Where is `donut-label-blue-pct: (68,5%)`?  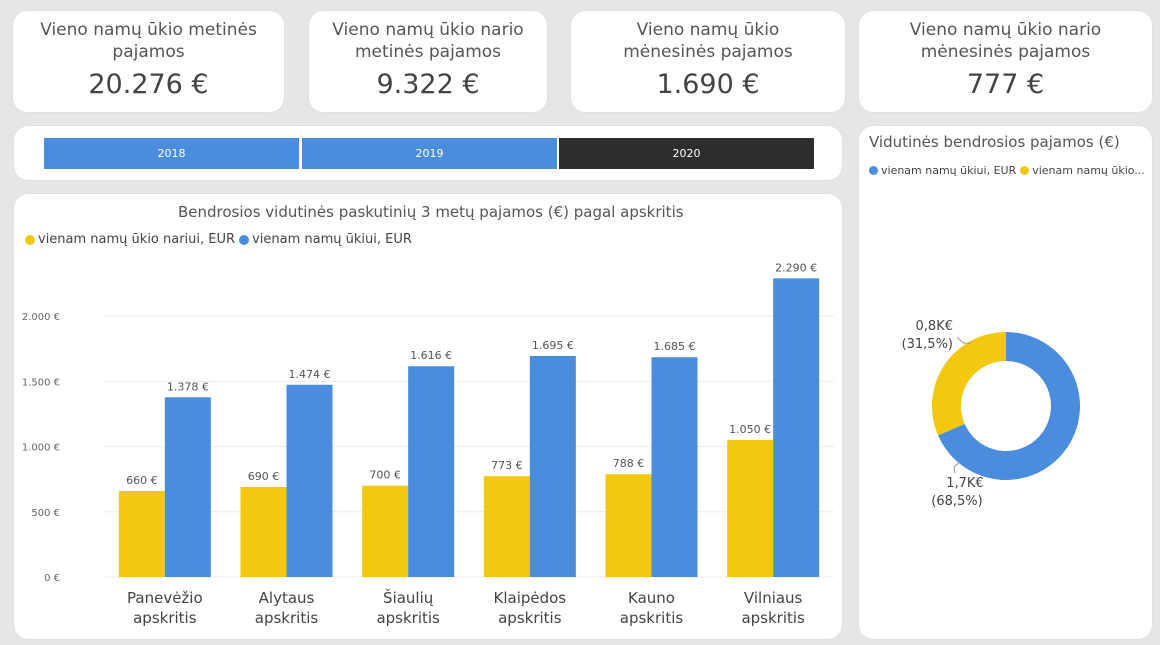
donut-label-blue-pct: (68,5%) is located at coordinates (956, 501).